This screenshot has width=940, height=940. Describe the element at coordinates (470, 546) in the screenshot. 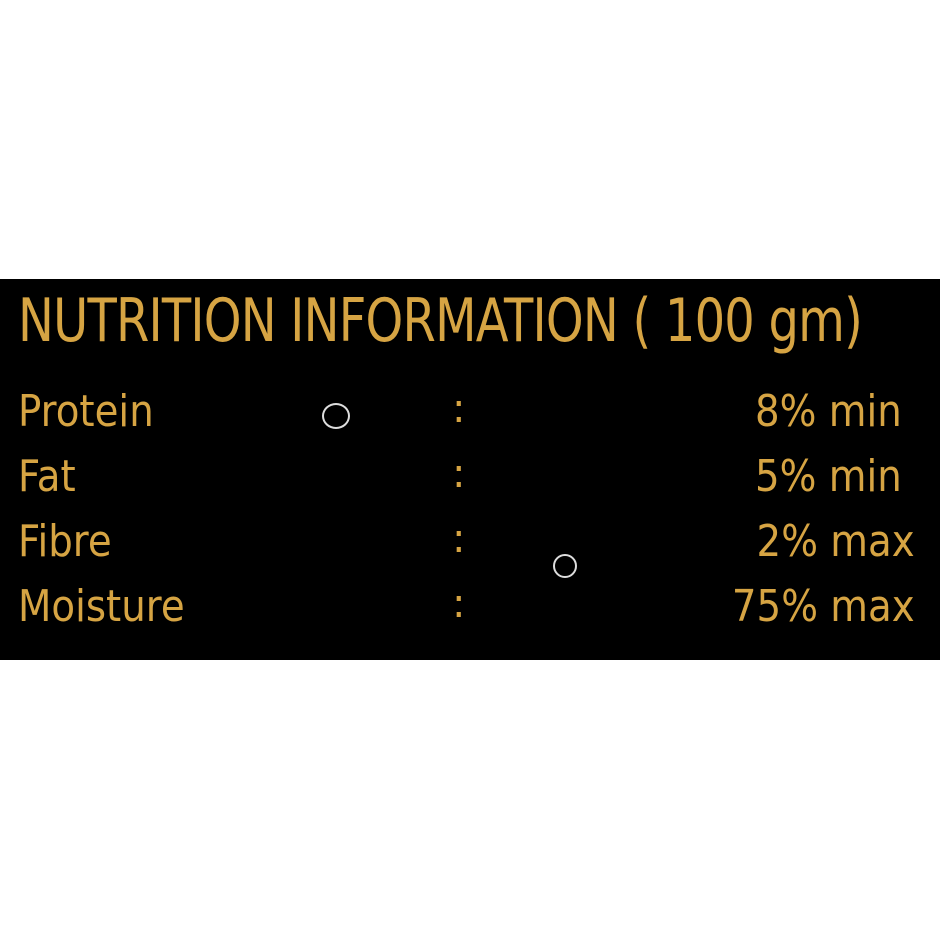

I see `nutrition-row-fibre: Fibre : 2% max` at that location.